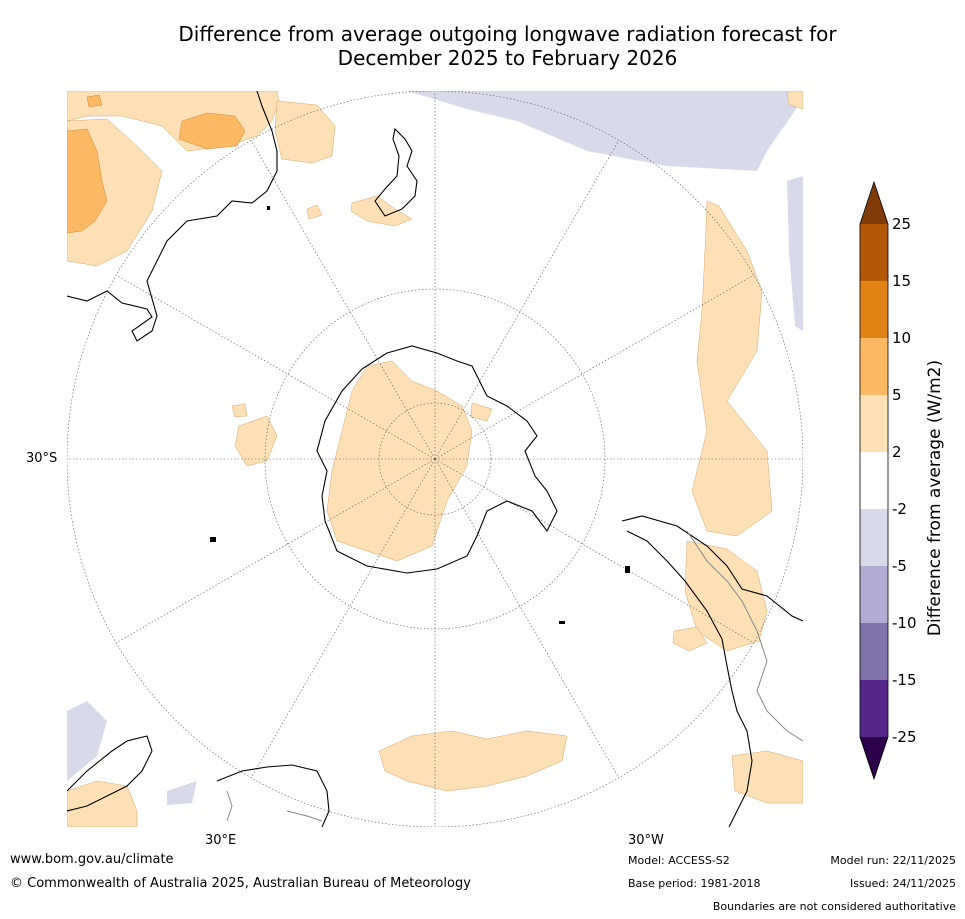  I want to click on colorbar-tick: 25, so click(902, 224).